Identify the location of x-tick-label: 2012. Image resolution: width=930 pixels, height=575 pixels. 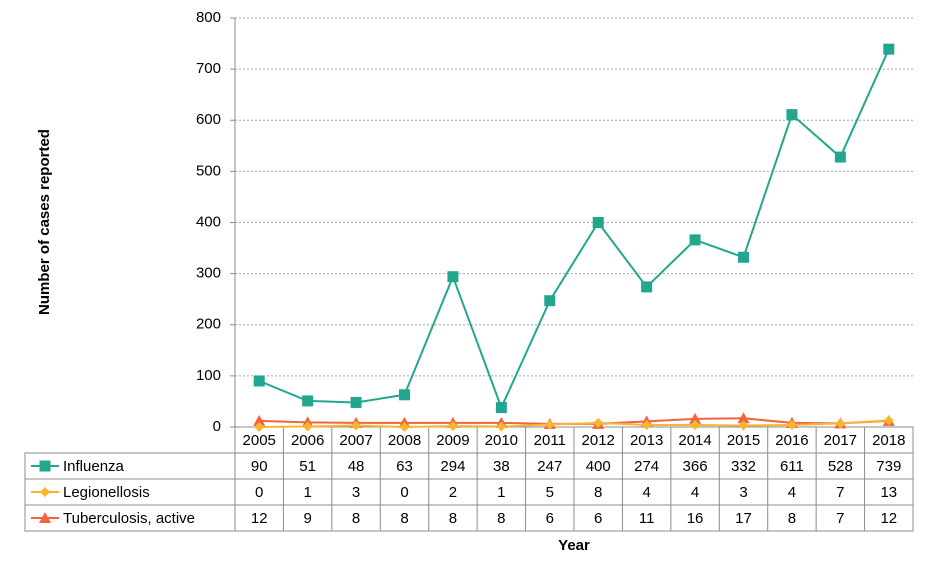
(598, 440).